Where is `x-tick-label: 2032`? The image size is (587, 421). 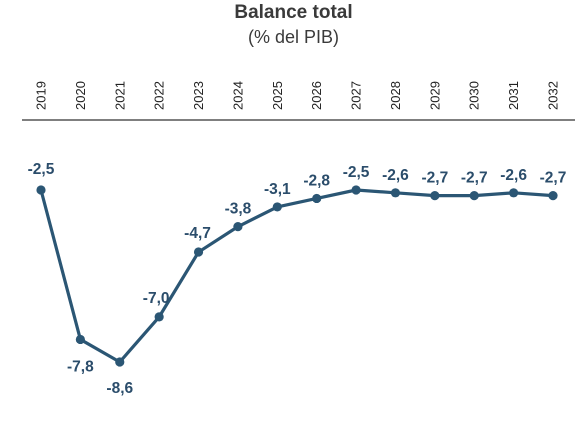 x-tick-label: 2032 is located at coordinates (553, 95).